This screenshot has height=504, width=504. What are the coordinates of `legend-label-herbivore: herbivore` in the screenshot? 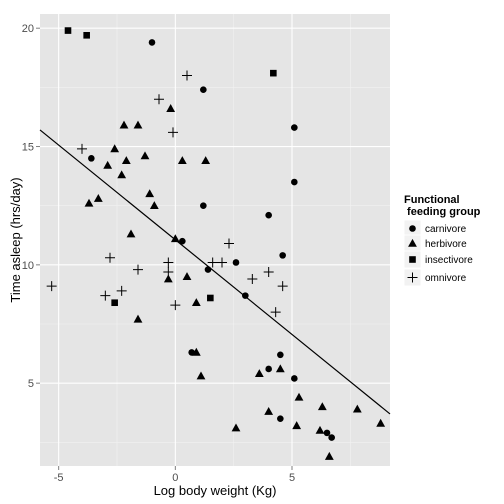 It's located at (446, 244).